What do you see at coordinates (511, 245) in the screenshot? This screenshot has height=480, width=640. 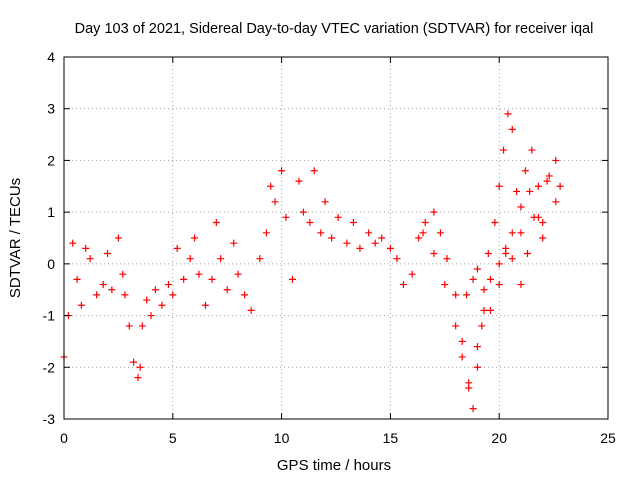 I see `series-sdtvar-late` at bounding box center [511, 245].